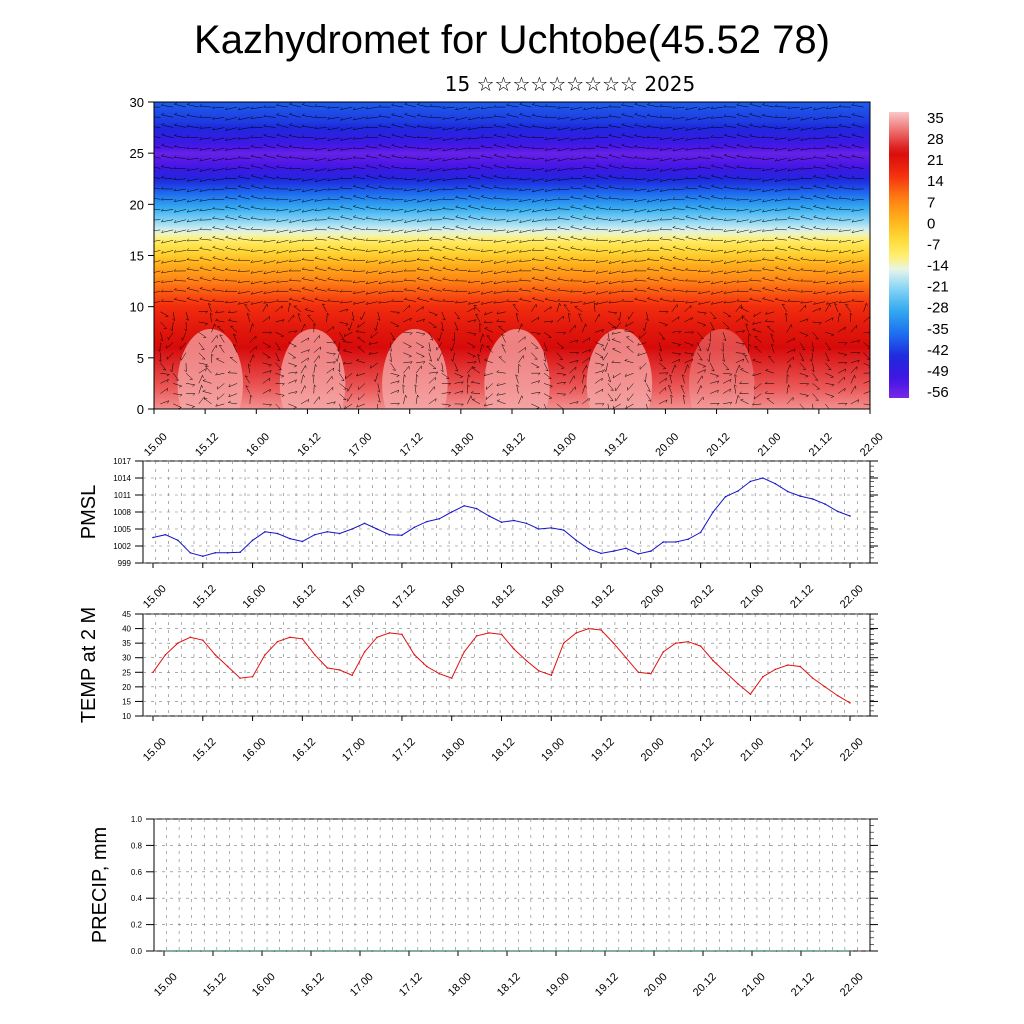  I want to click on chart-title: Kazhydromet for Uchtobe(45.52 78), so click(512, 40).